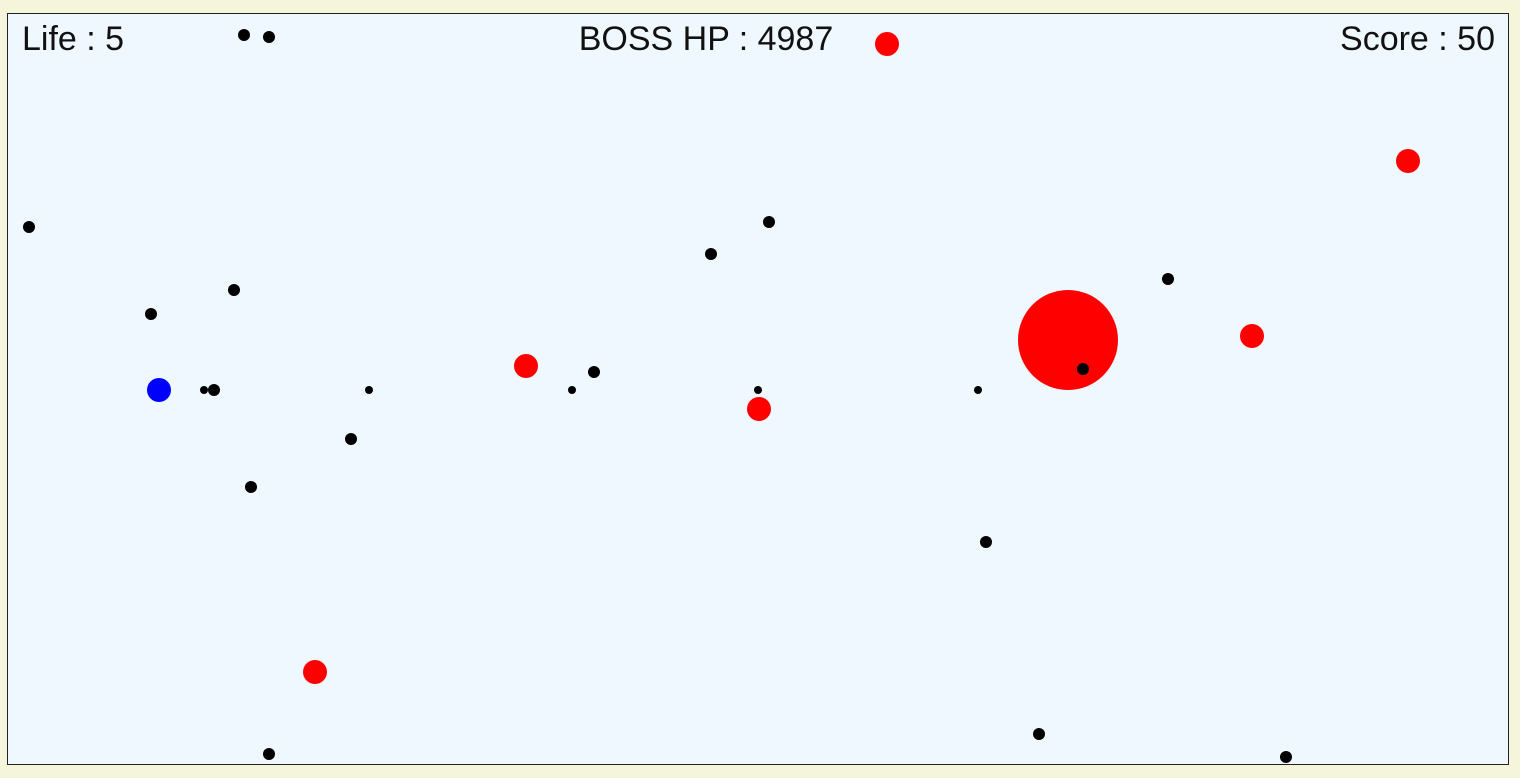 This screenshot has height=778, width=1520. I want to click on boss, so click(1068, 340).